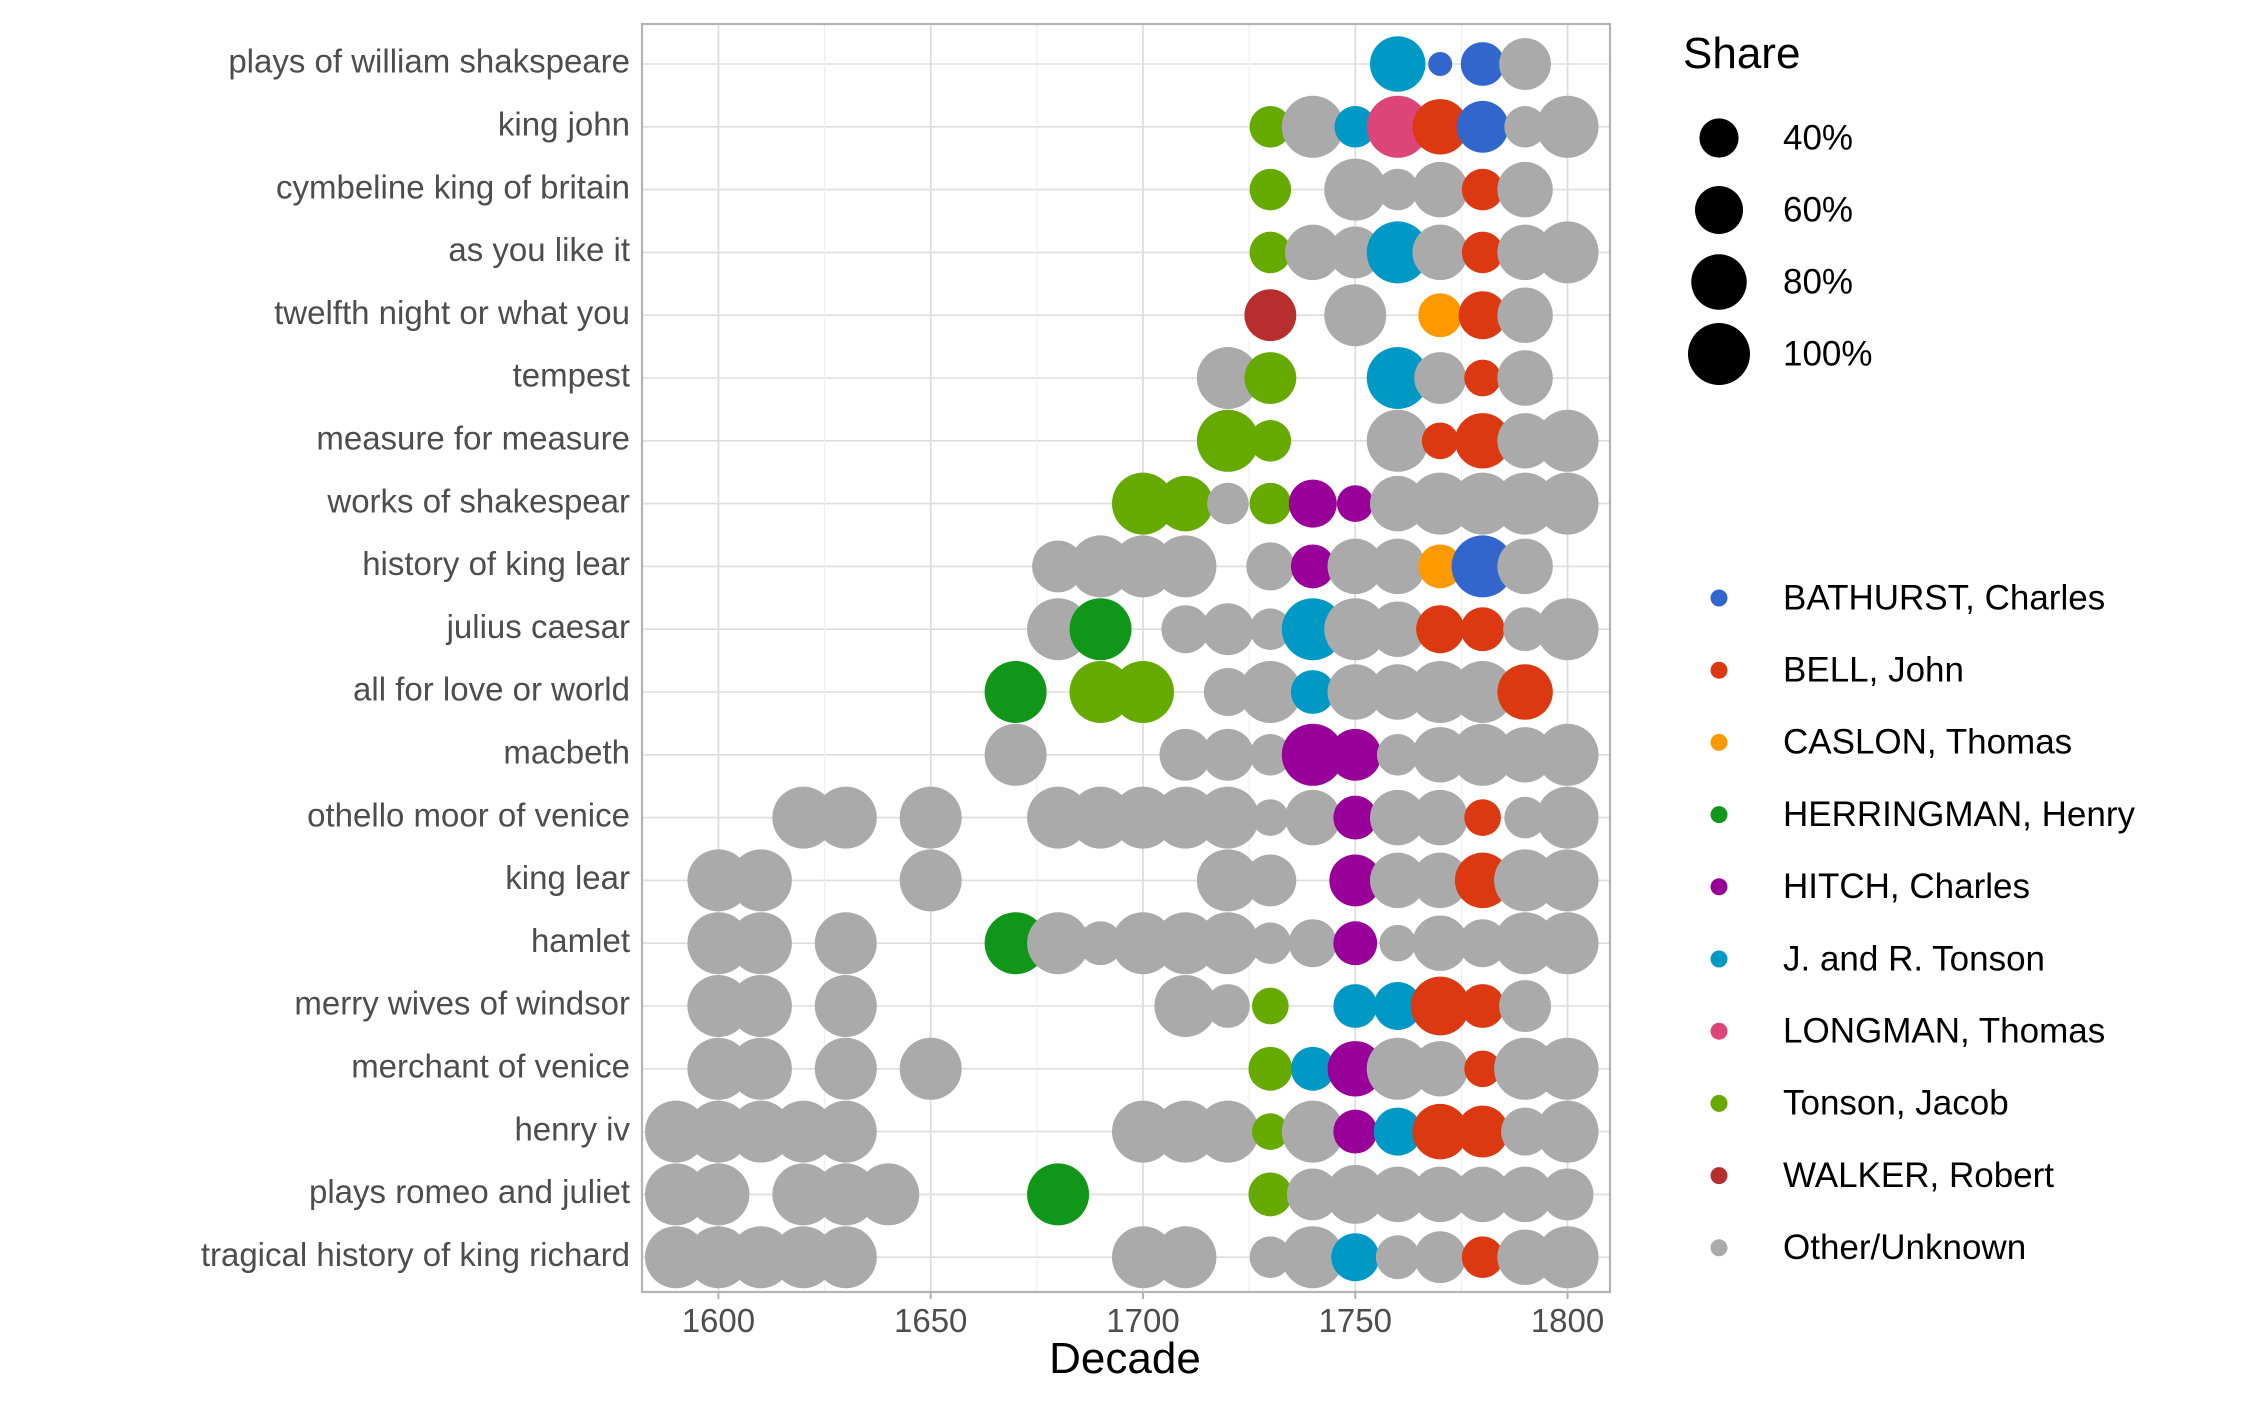  I want to click on y-tick-label: cymbeline king of britain, so click(453, 186).